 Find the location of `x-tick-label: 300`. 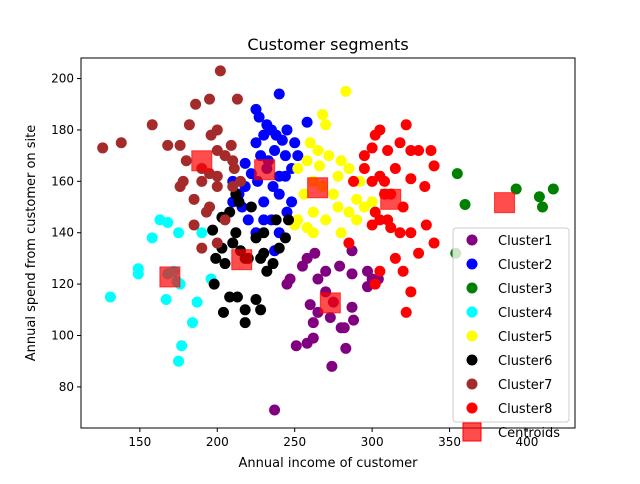

x-tick-label: 300 is located at coordinates (372, 442).